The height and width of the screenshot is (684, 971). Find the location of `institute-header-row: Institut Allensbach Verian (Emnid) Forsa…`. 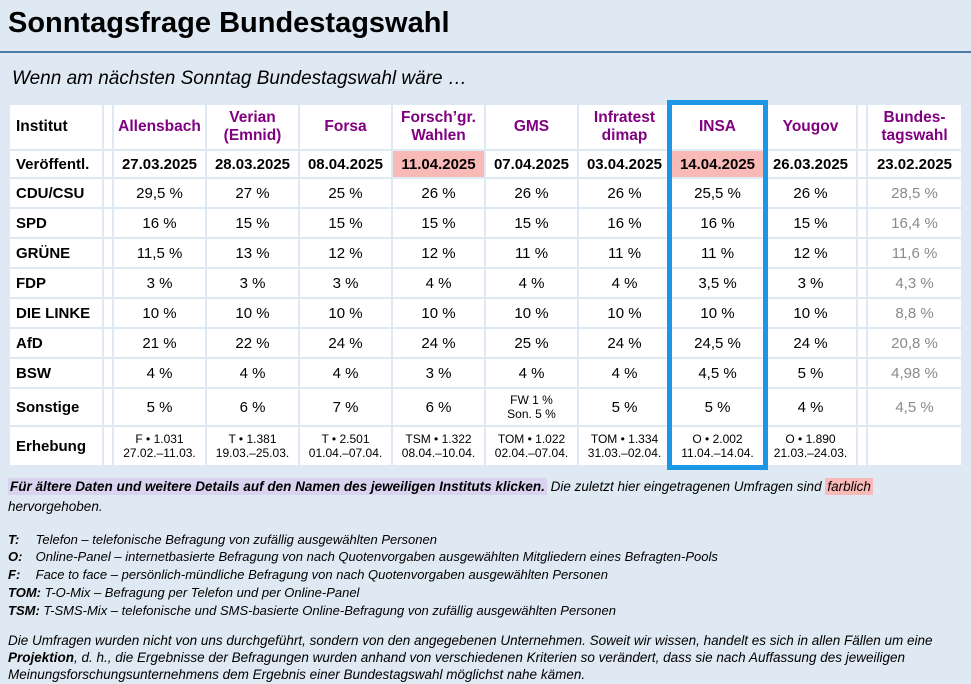

institute-header-row: Institut Allensbach Verian (Emnid) Forsa… is located at coordinates (485, 127).